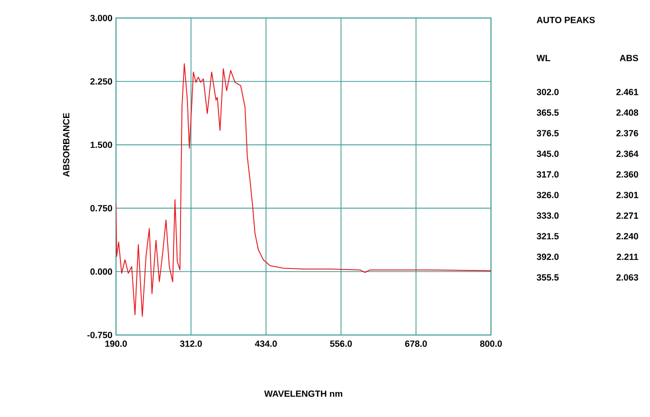 This screenshot has height=417, width=650. I want to click on text: 365.5, so click(547, 112).